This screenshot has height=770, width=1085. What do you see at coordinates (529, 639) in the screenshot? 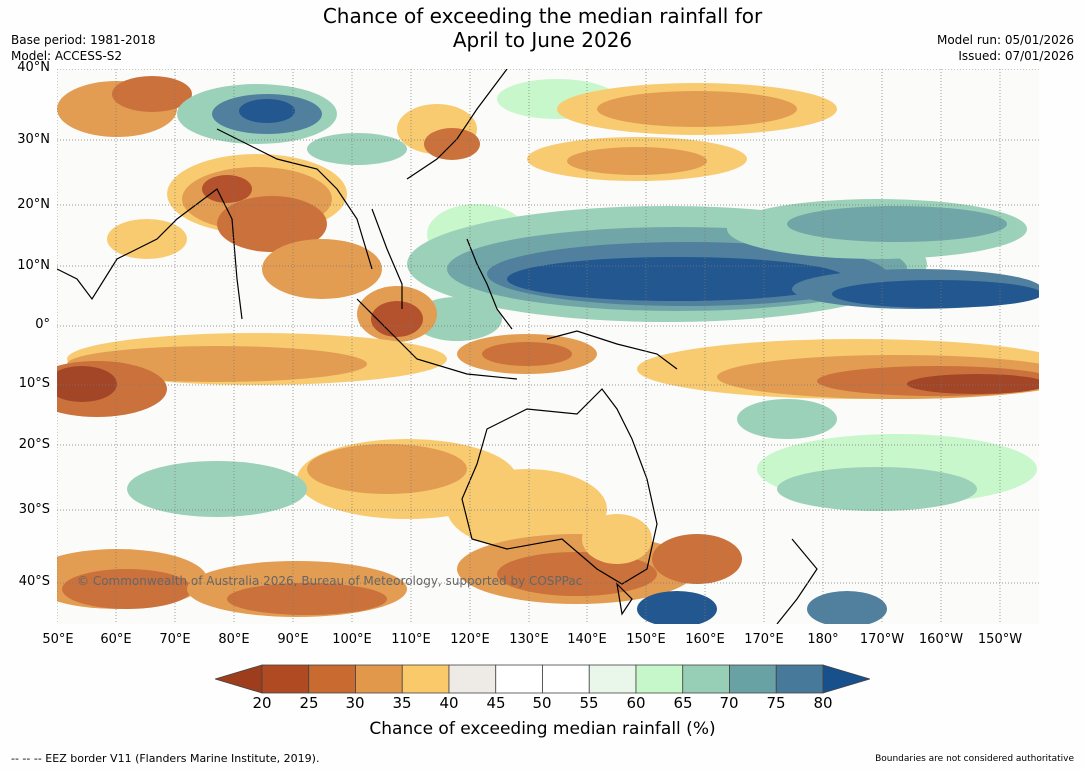
I see `lon-label: 130°E` at bounding box center [529, 639].